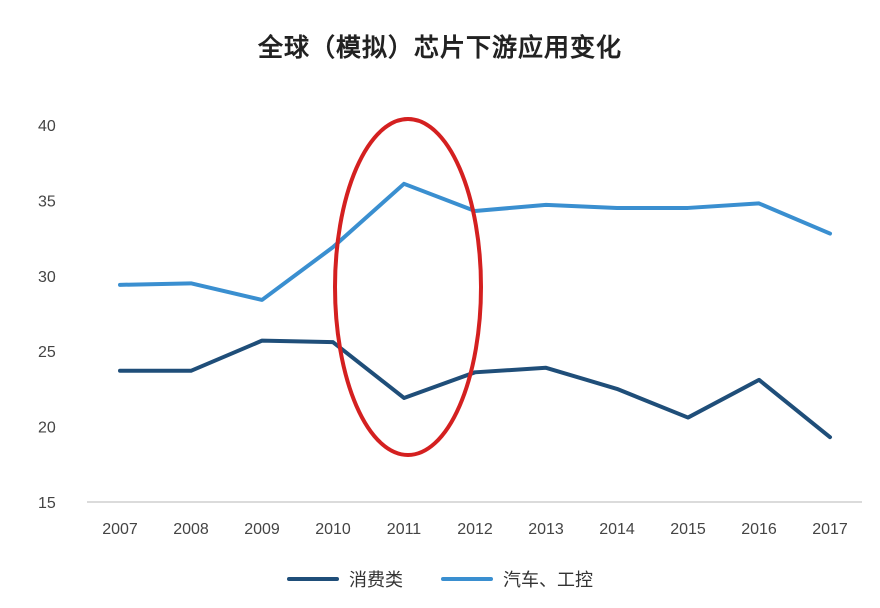 This screenshot has height=608, width=880. What do you see at coordinates (191, 529) in the screenshot?
I see `x-tick-label: 2008` at bounding box center [191, 529].